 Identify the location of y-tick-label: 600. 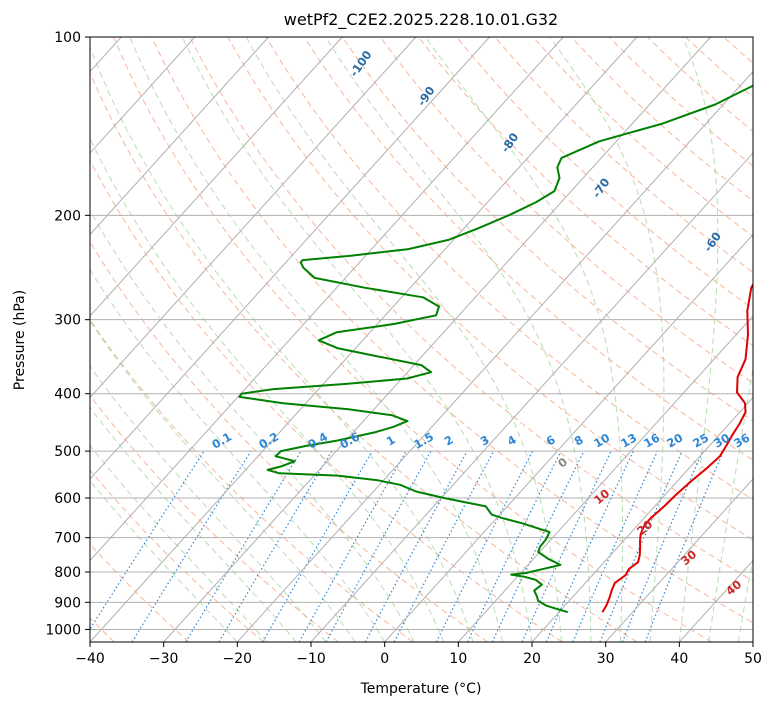
(67, 499).